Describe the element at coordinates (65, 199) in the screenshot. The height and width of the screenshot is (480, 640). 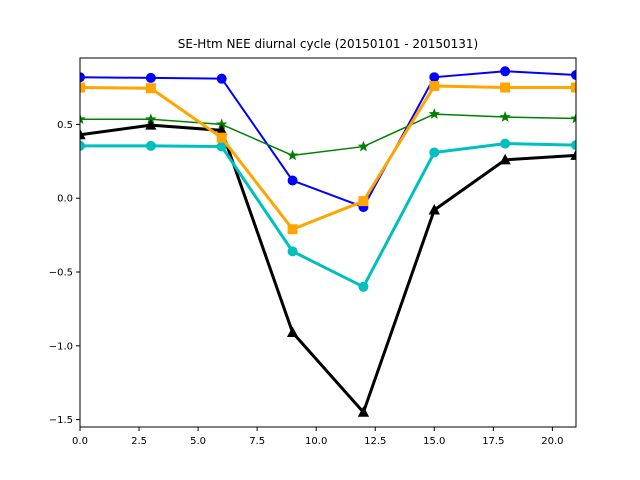
I see `y-tick-label: 0.0` at that location.